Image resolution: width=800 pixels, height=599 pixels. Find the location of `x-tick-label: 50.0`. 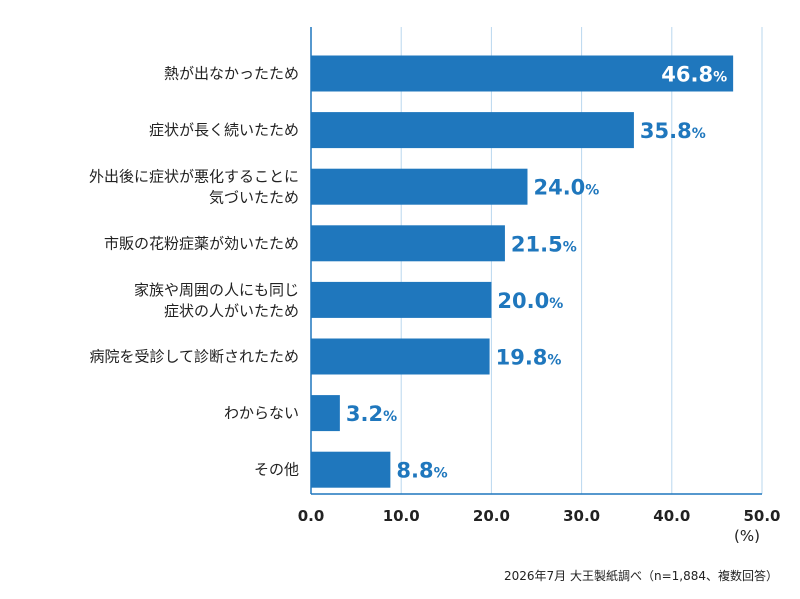

x-tick-label: 50.0 is located at coordinates (761, 516).